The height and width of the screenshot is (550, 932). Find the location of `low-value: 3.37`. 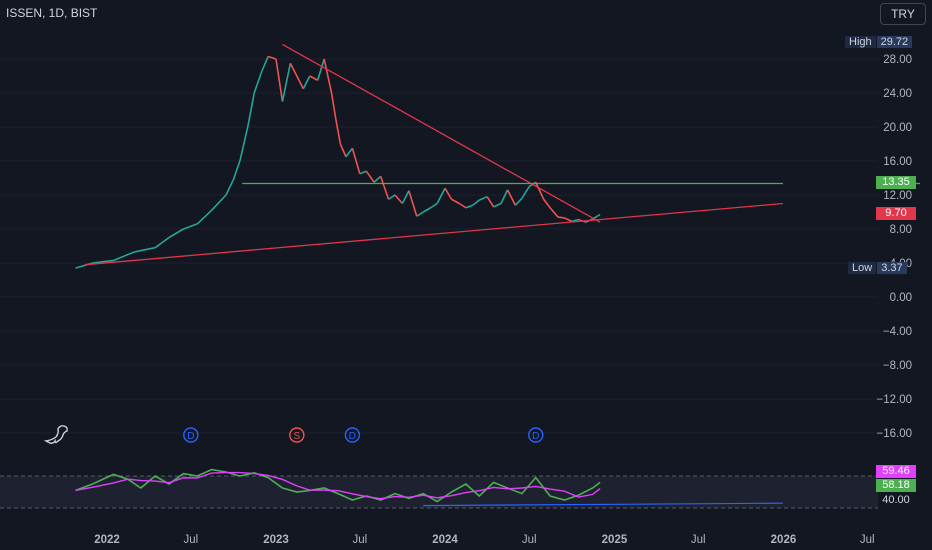

low-value: 3.37 is located at coordinates (892, 268).